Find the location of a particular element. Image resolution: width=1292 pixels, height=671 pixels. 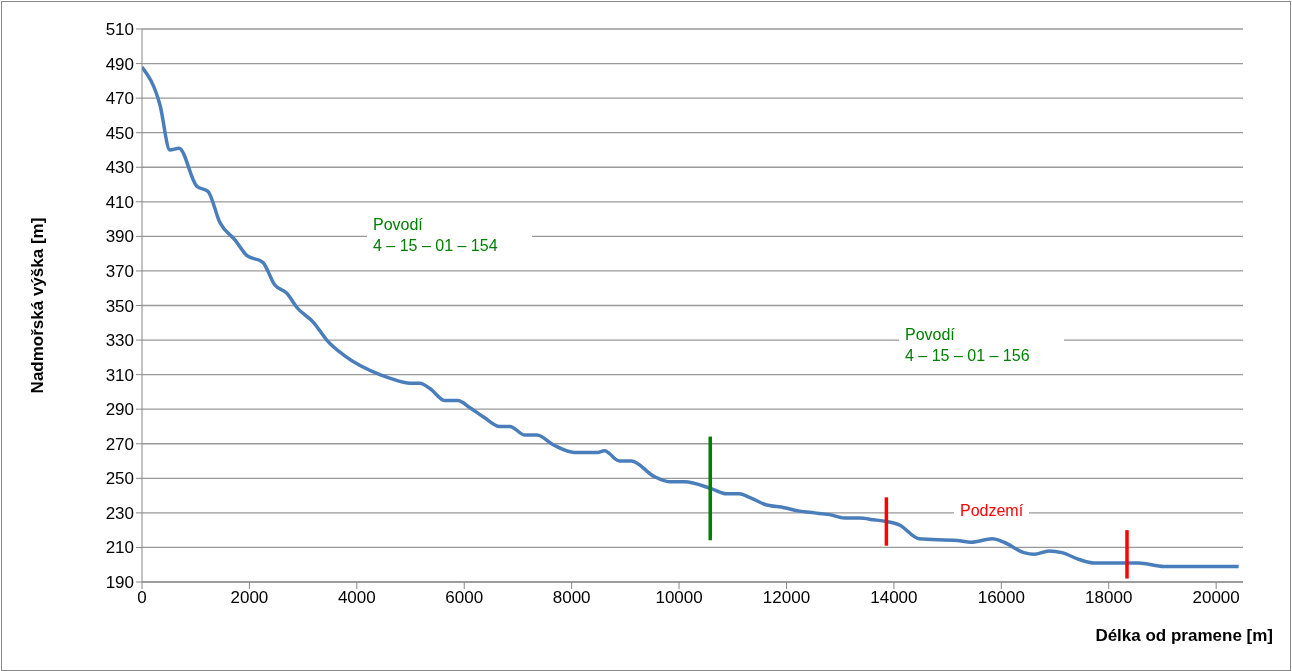

y-tick-label: 390 is located at coordinates (119, 237).